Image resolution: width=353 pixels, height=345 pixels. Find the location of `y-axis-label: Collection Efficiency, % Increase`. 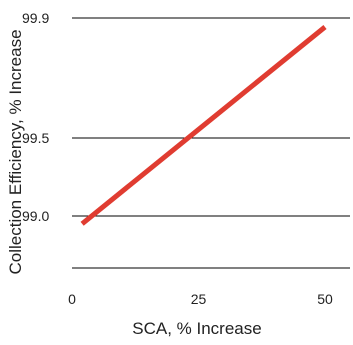

y-axis-label: Collection Efficiency, % Increase is located at coordinates (15, 151).